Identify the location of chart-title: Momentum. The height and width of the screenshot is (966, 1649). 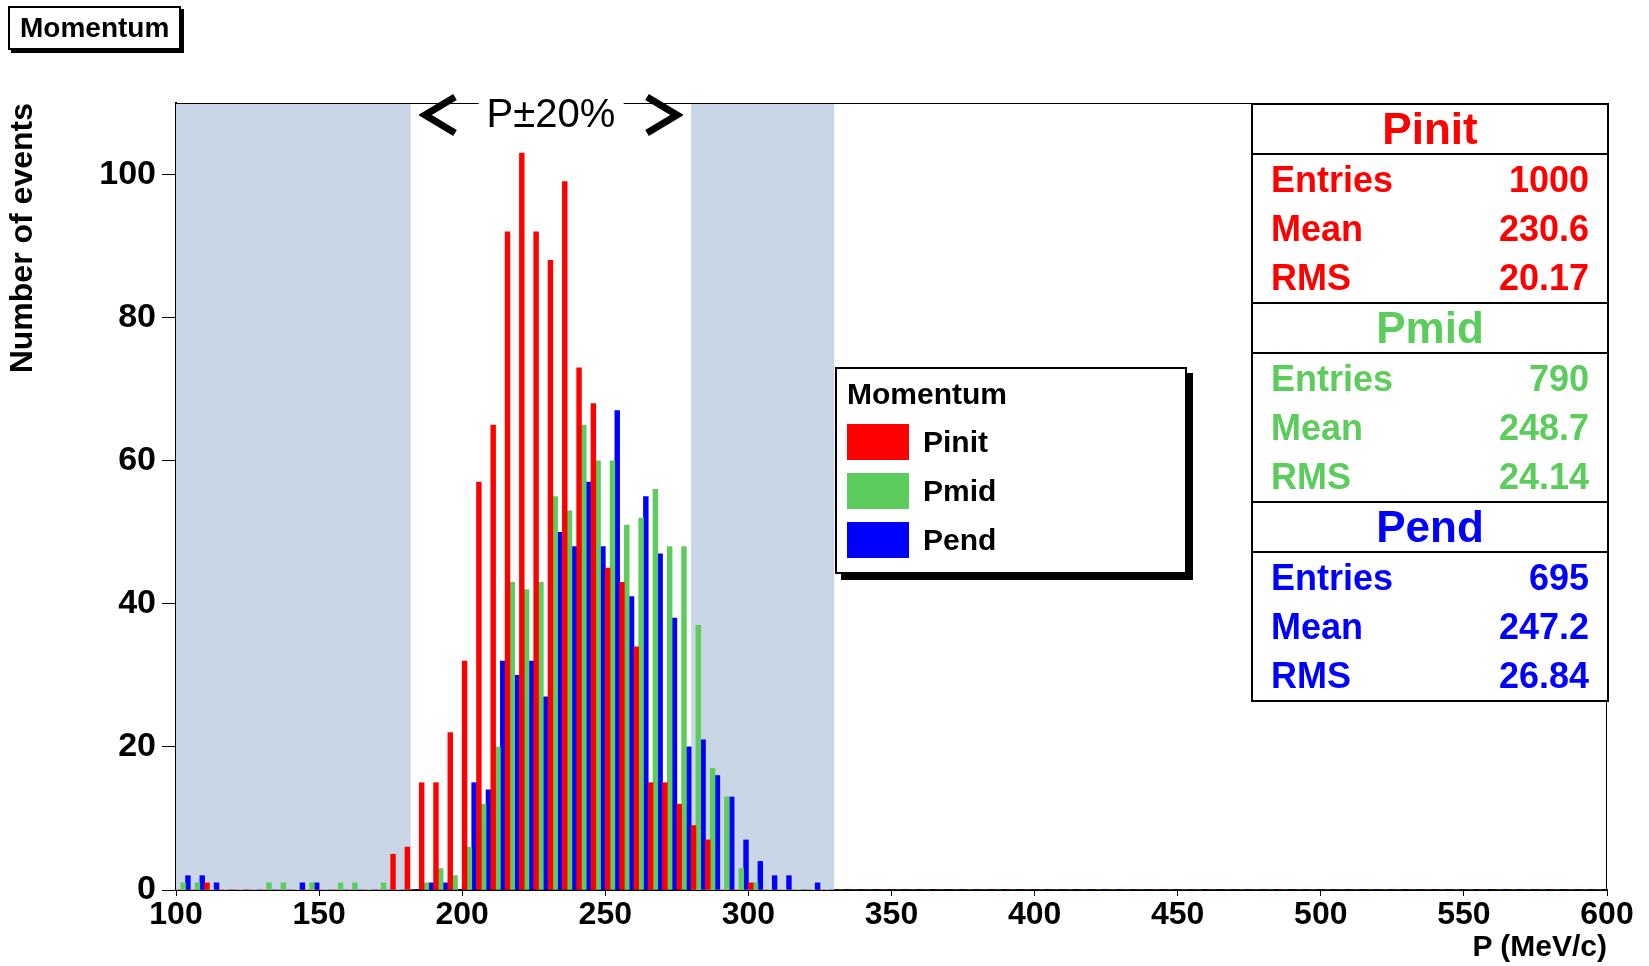
(95, 28).